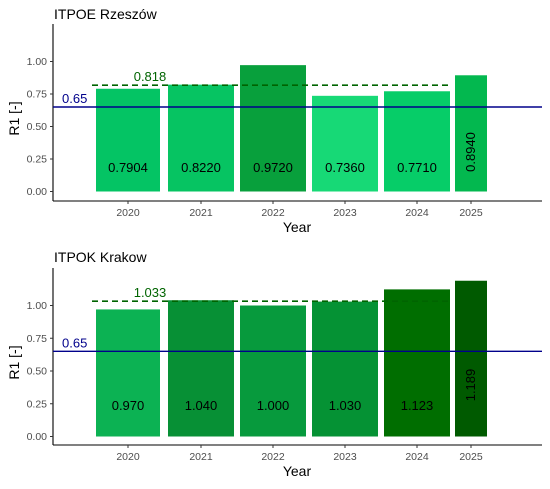 This screenshot has height=489, width=550. What do you see at coordinates (417, 405) in the screenshot?
I see `bar-value-label: 1.123` at bounding box center [417, 405].